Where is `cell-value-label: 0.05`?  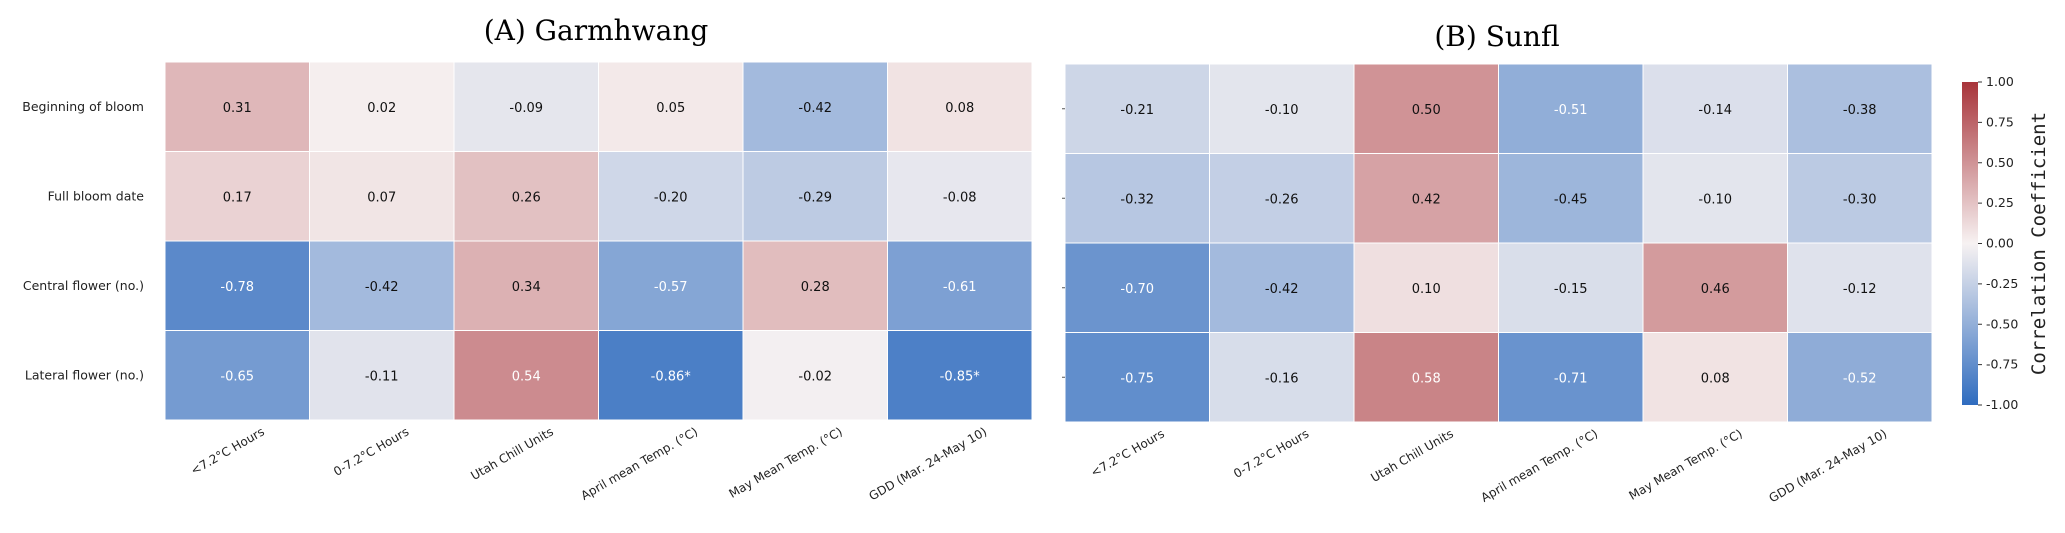
cell-value-label: 0.05 is located at coordinates (670, 108).